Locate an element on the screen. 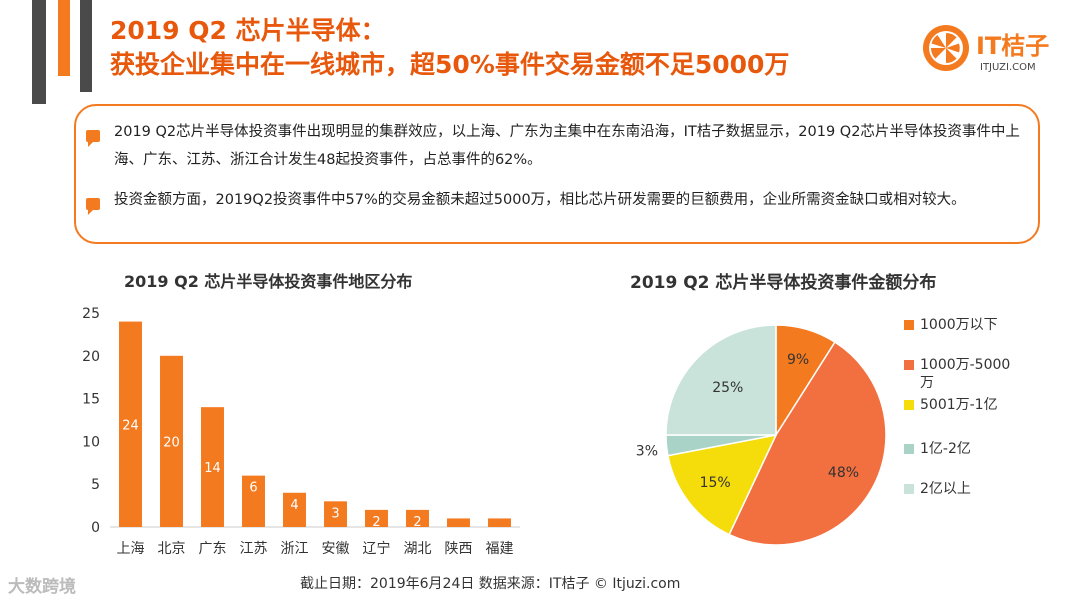  bar-chart-title: 2019 Q2 芯片半导体投资事件地区分布 is located at coordinates (268, 281).